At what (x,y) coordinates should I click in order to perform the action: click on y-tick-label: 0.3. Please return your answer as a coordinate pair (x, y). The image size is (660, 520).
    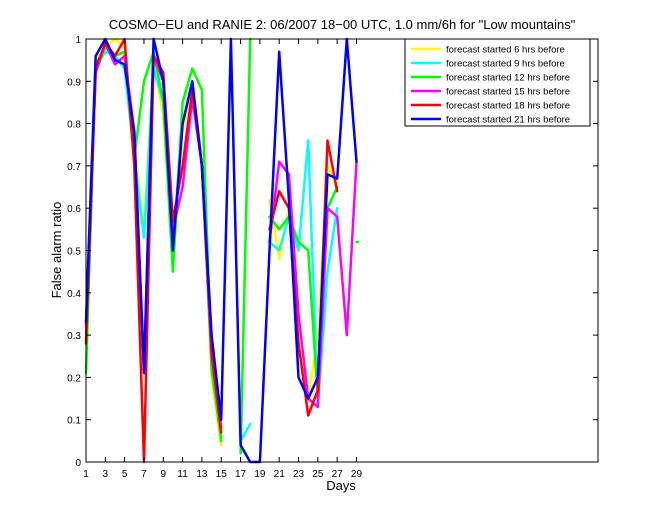
    Looking at the image, I should click on (74, 336).